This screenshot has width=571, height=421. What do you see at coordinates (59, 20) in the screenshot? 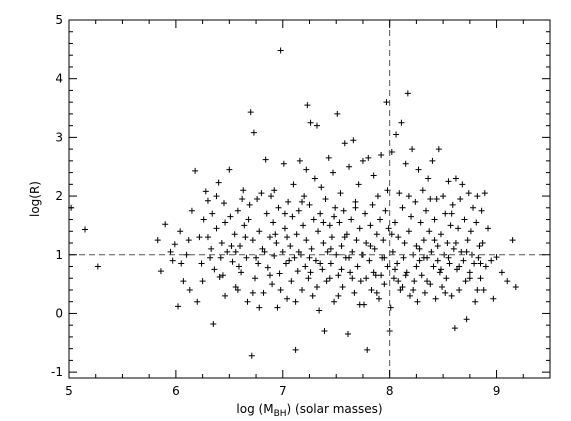
I see `y-tick-label: 5` at bounding box center [59, 20].